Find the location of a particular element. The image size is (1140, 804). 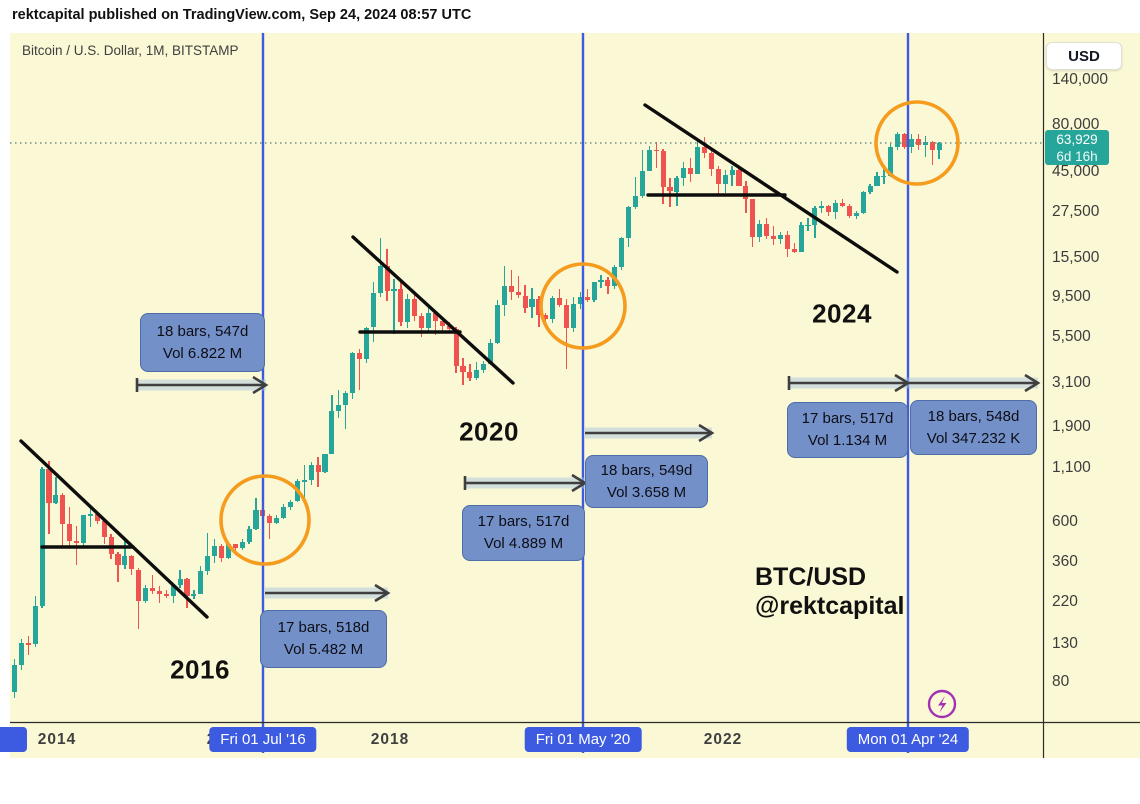

date-badge: Mon 01 Apr '24 is located at coordinates (908, 739).